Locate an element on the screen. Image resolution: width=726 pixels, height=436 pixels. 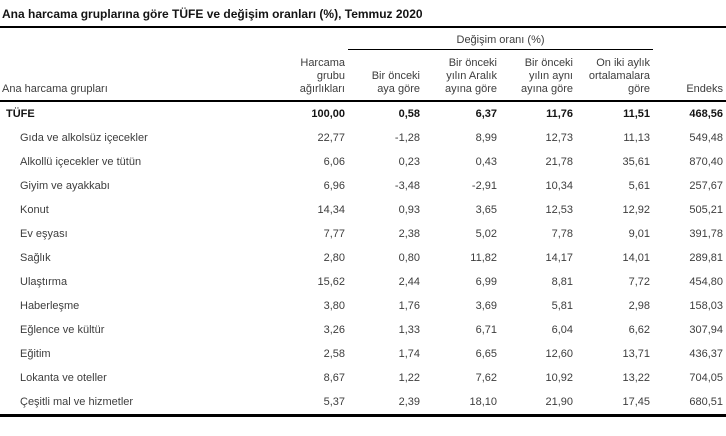
cell-yearly: 5,81 is located at coordinates (562, 306).